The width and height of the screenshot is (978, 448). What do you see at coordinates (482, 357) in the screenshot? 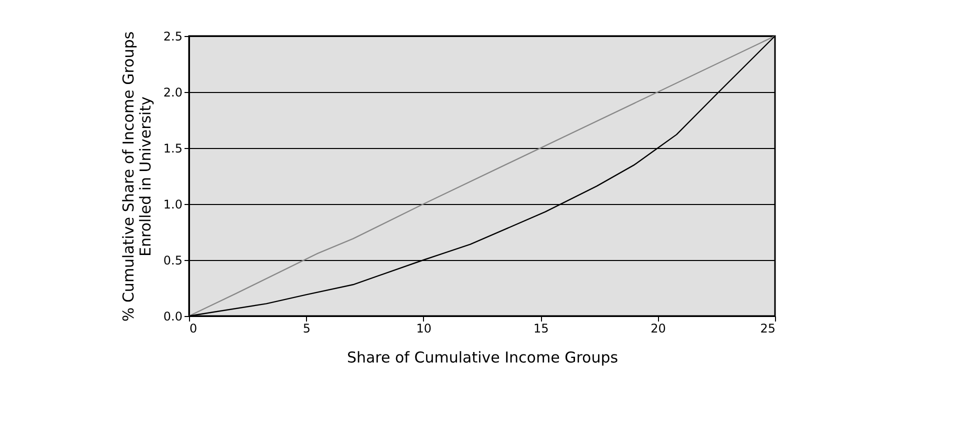
I see `x-axis-title: Share of Cumulative Income Groups` at bounding box center [482, 357].